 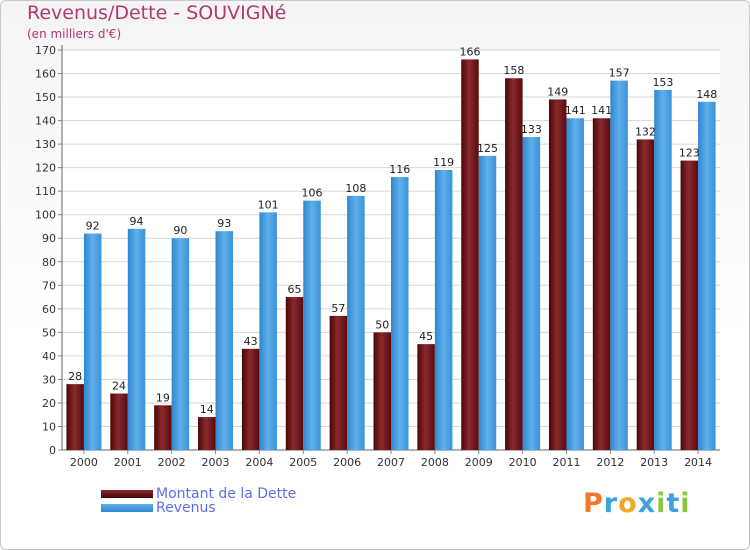 I want to click on data-label-revenus: 90, so click(x=180, y=230).